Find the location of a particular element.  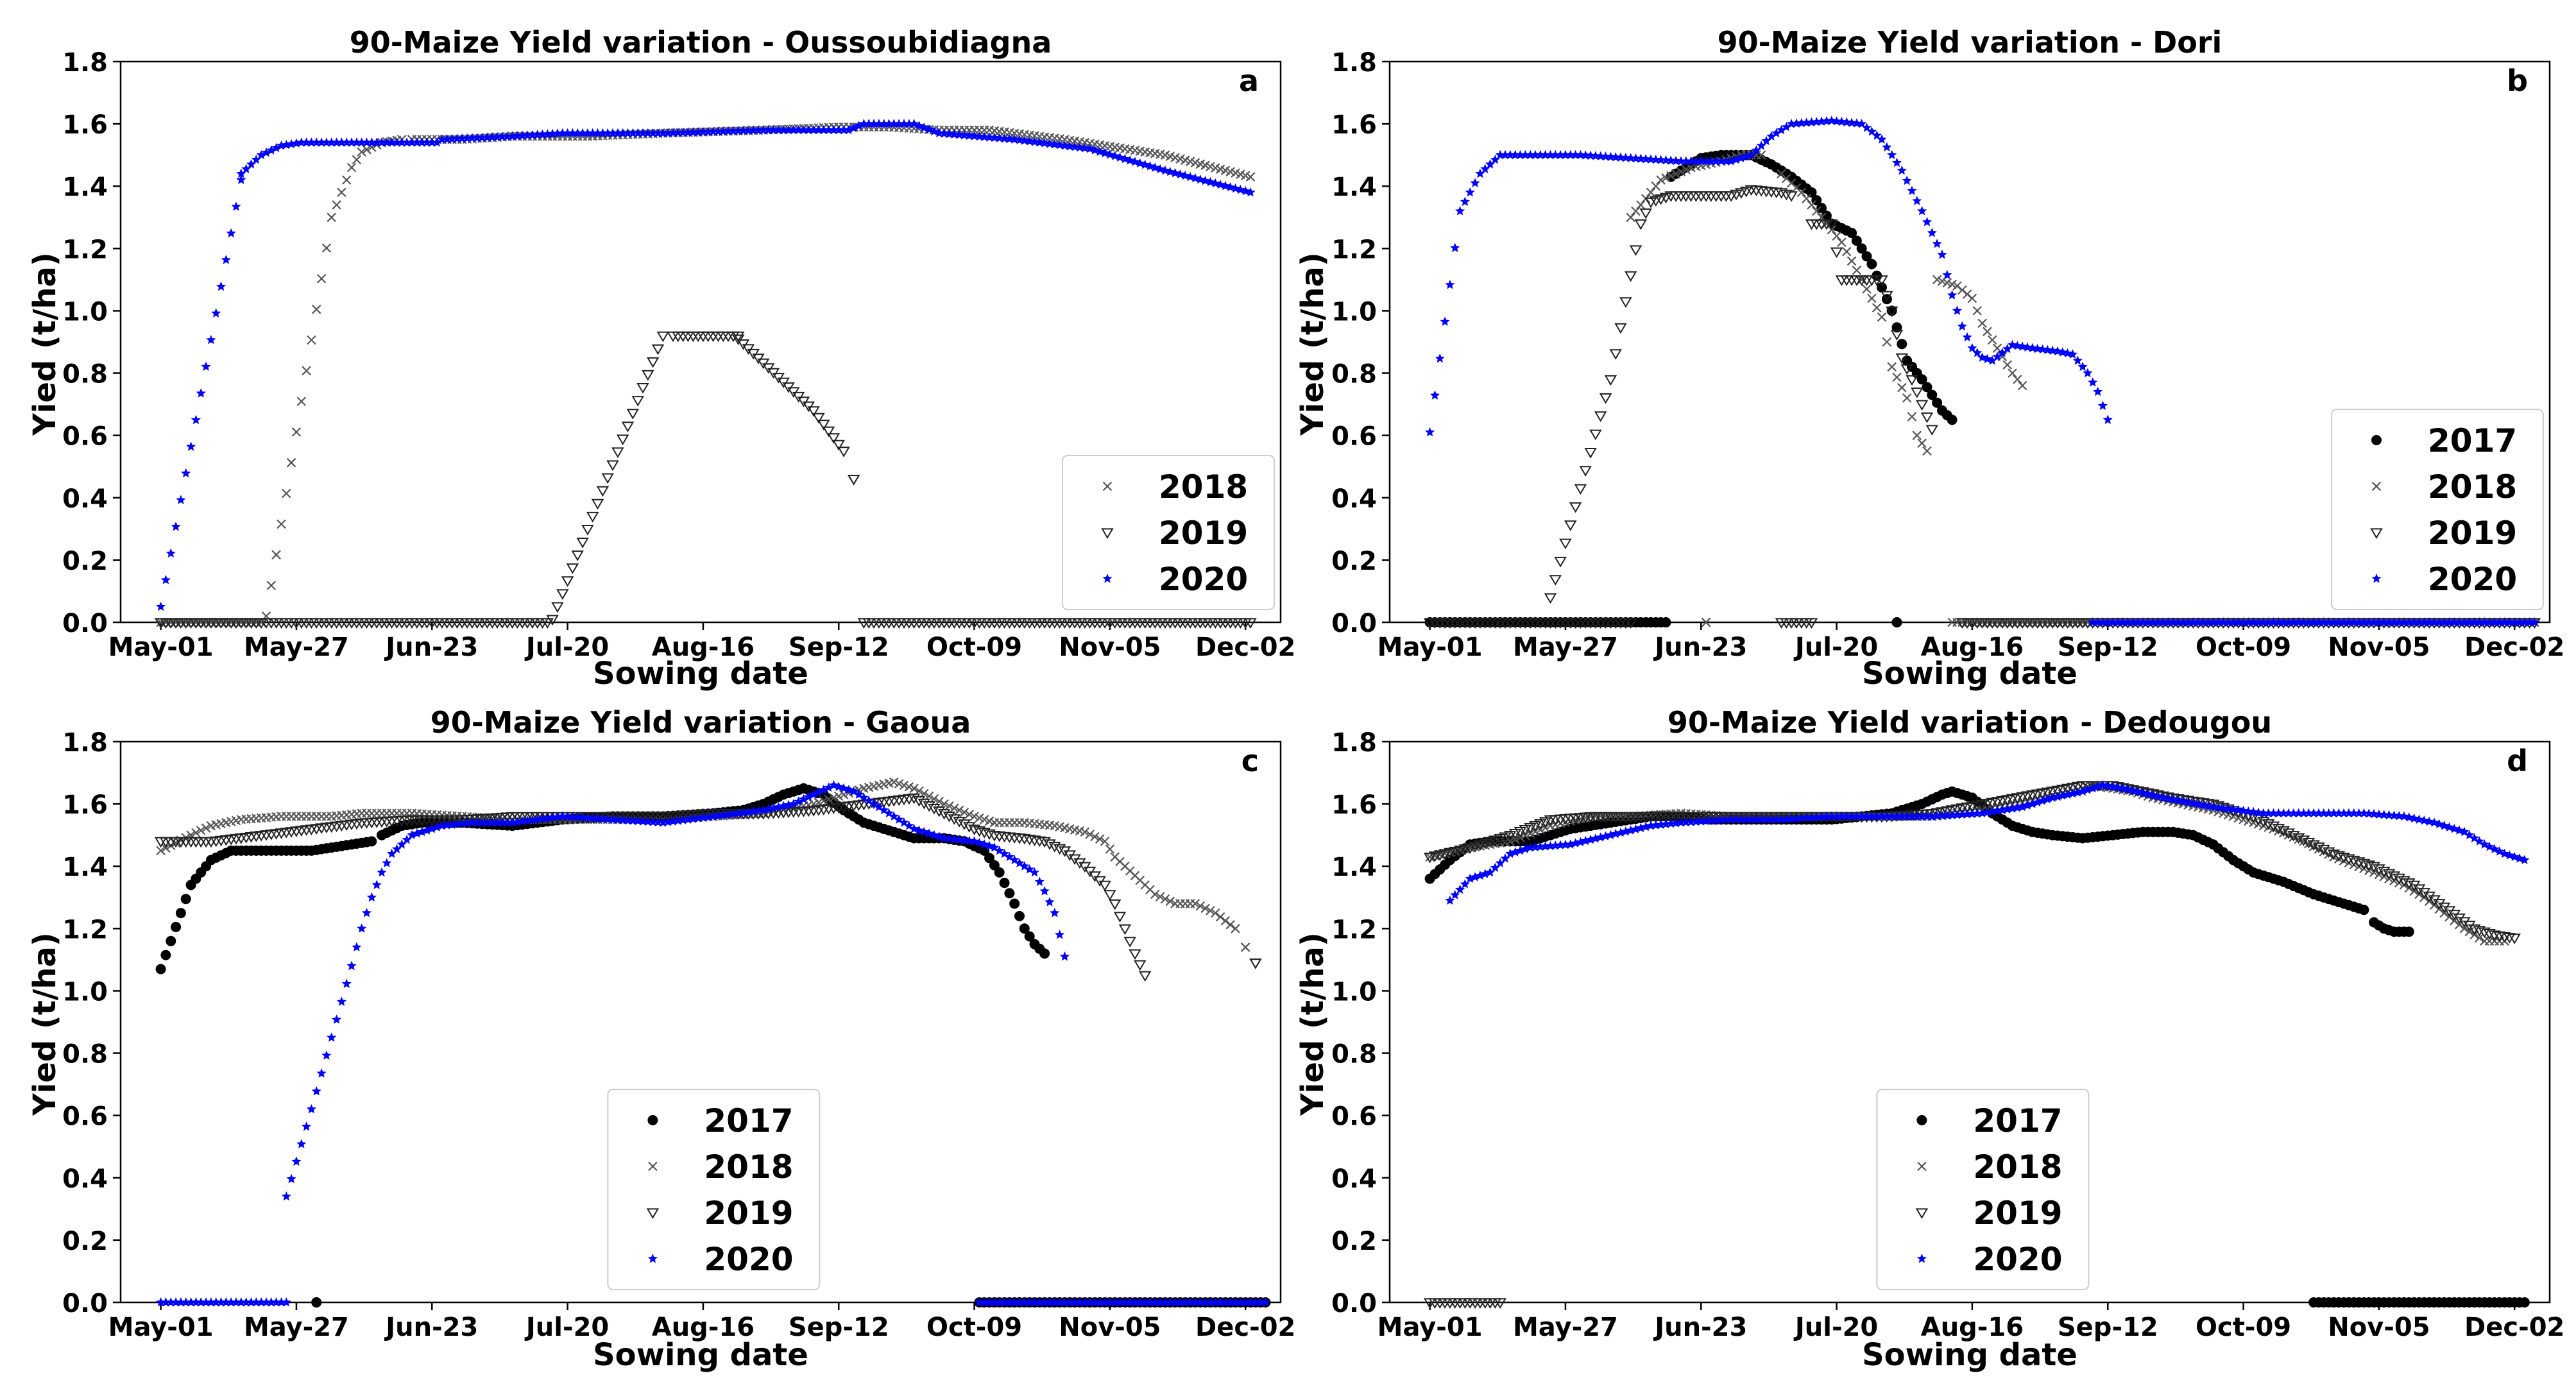

legend-label: 2019 is located at coordinates (2472, 533).